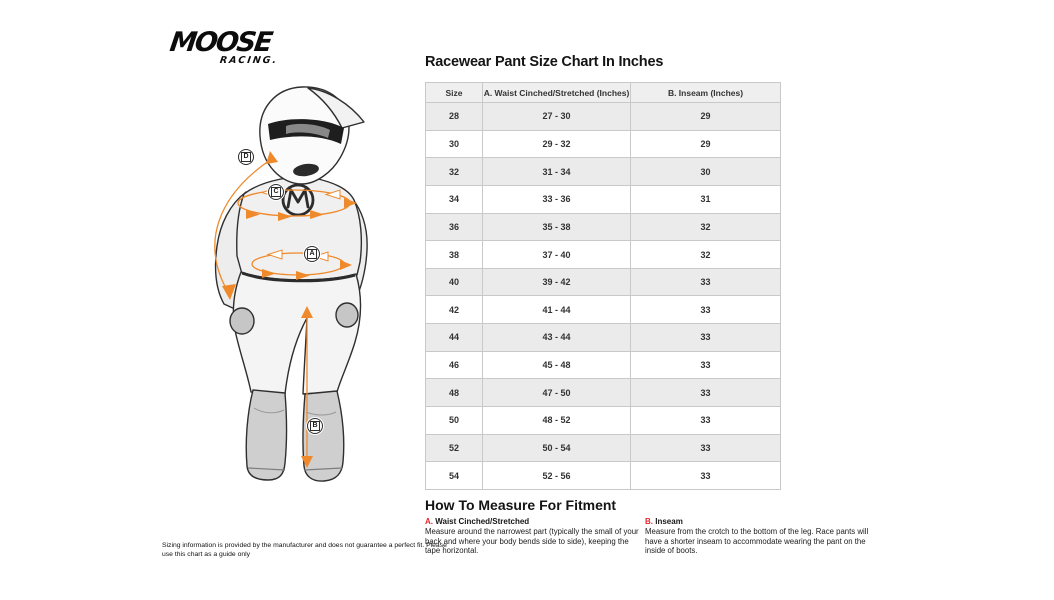 The height and width of the screenshot is (600, 1054). What do you see at coordinates (482, 521) in the screenshot?
I see `howto-waist-heading-text: Waist Cinched/Stretched` at bounding box center [482, 521].